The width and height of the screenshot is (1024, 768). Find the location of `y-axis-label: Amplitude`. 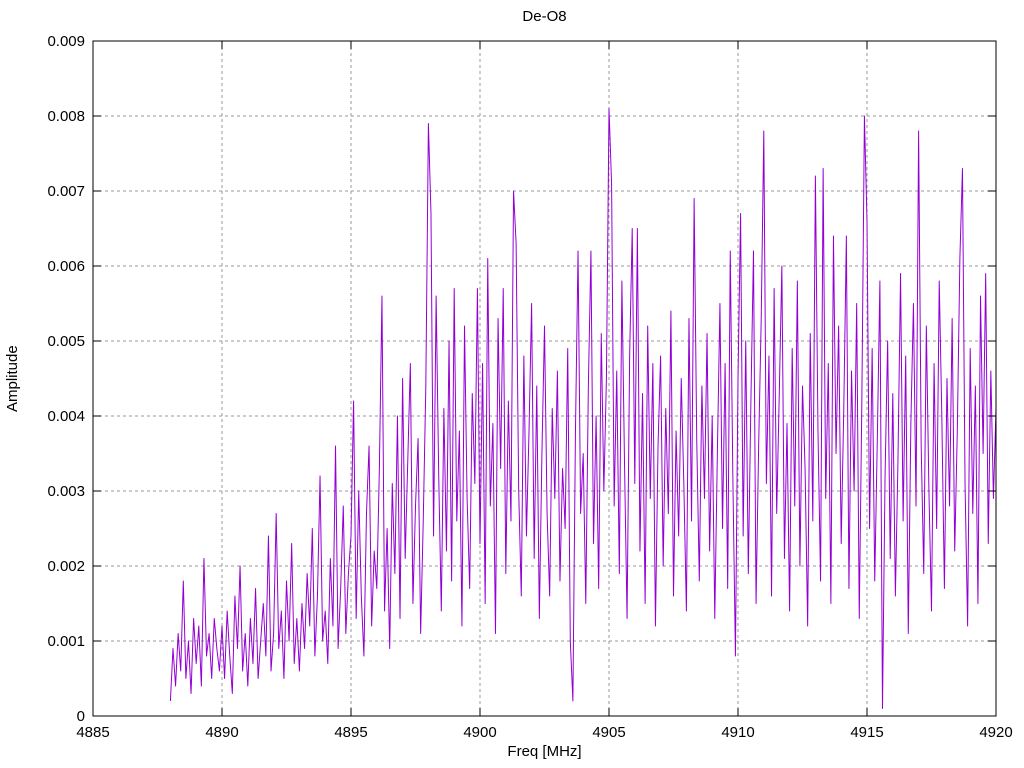

y-axis-label: Amplitude is located at coordinates (12, 378).